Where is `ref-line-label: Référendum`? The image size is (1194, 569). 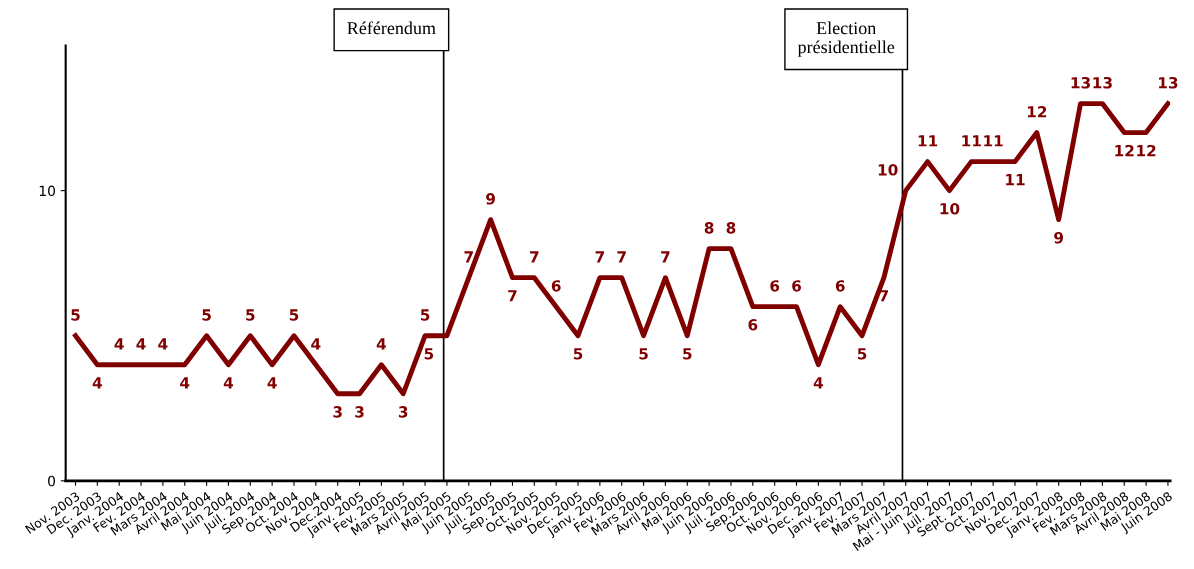
ref-line-label: Référendum is located at coordinates (391, 28).